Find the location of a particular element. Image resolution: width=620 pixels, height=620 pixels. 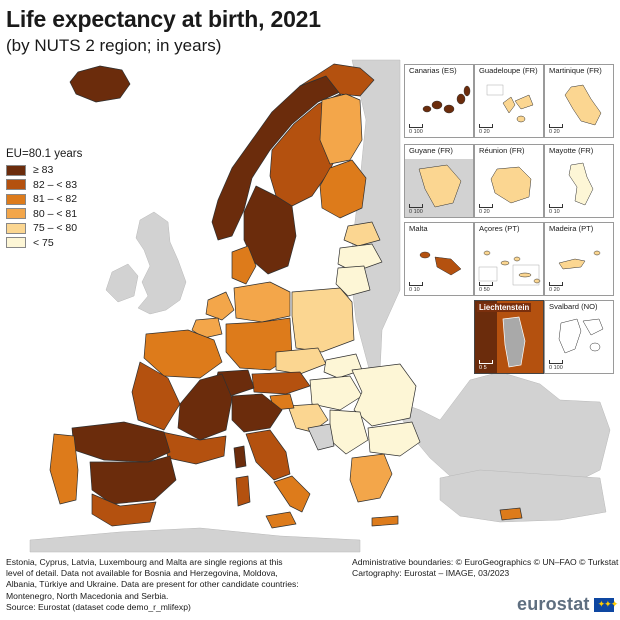

region-netherlands is located at coordinates (220, 306).